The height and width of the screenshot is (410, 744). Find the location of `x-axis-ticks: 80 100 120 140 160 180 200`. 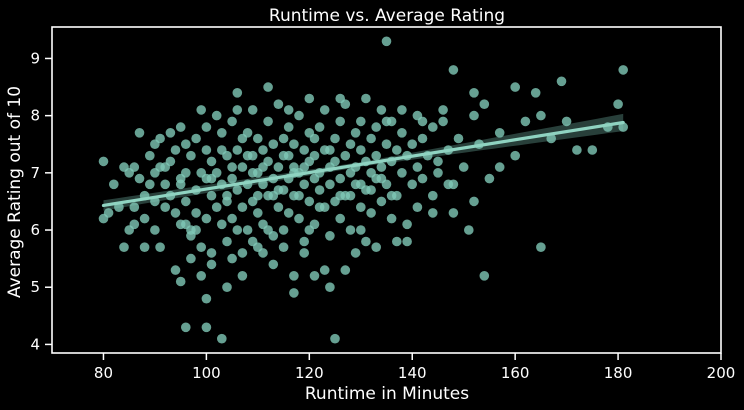

x-axis-ticks: 80 100 120 140 160 180 200 is located at coordinates (414, 367).